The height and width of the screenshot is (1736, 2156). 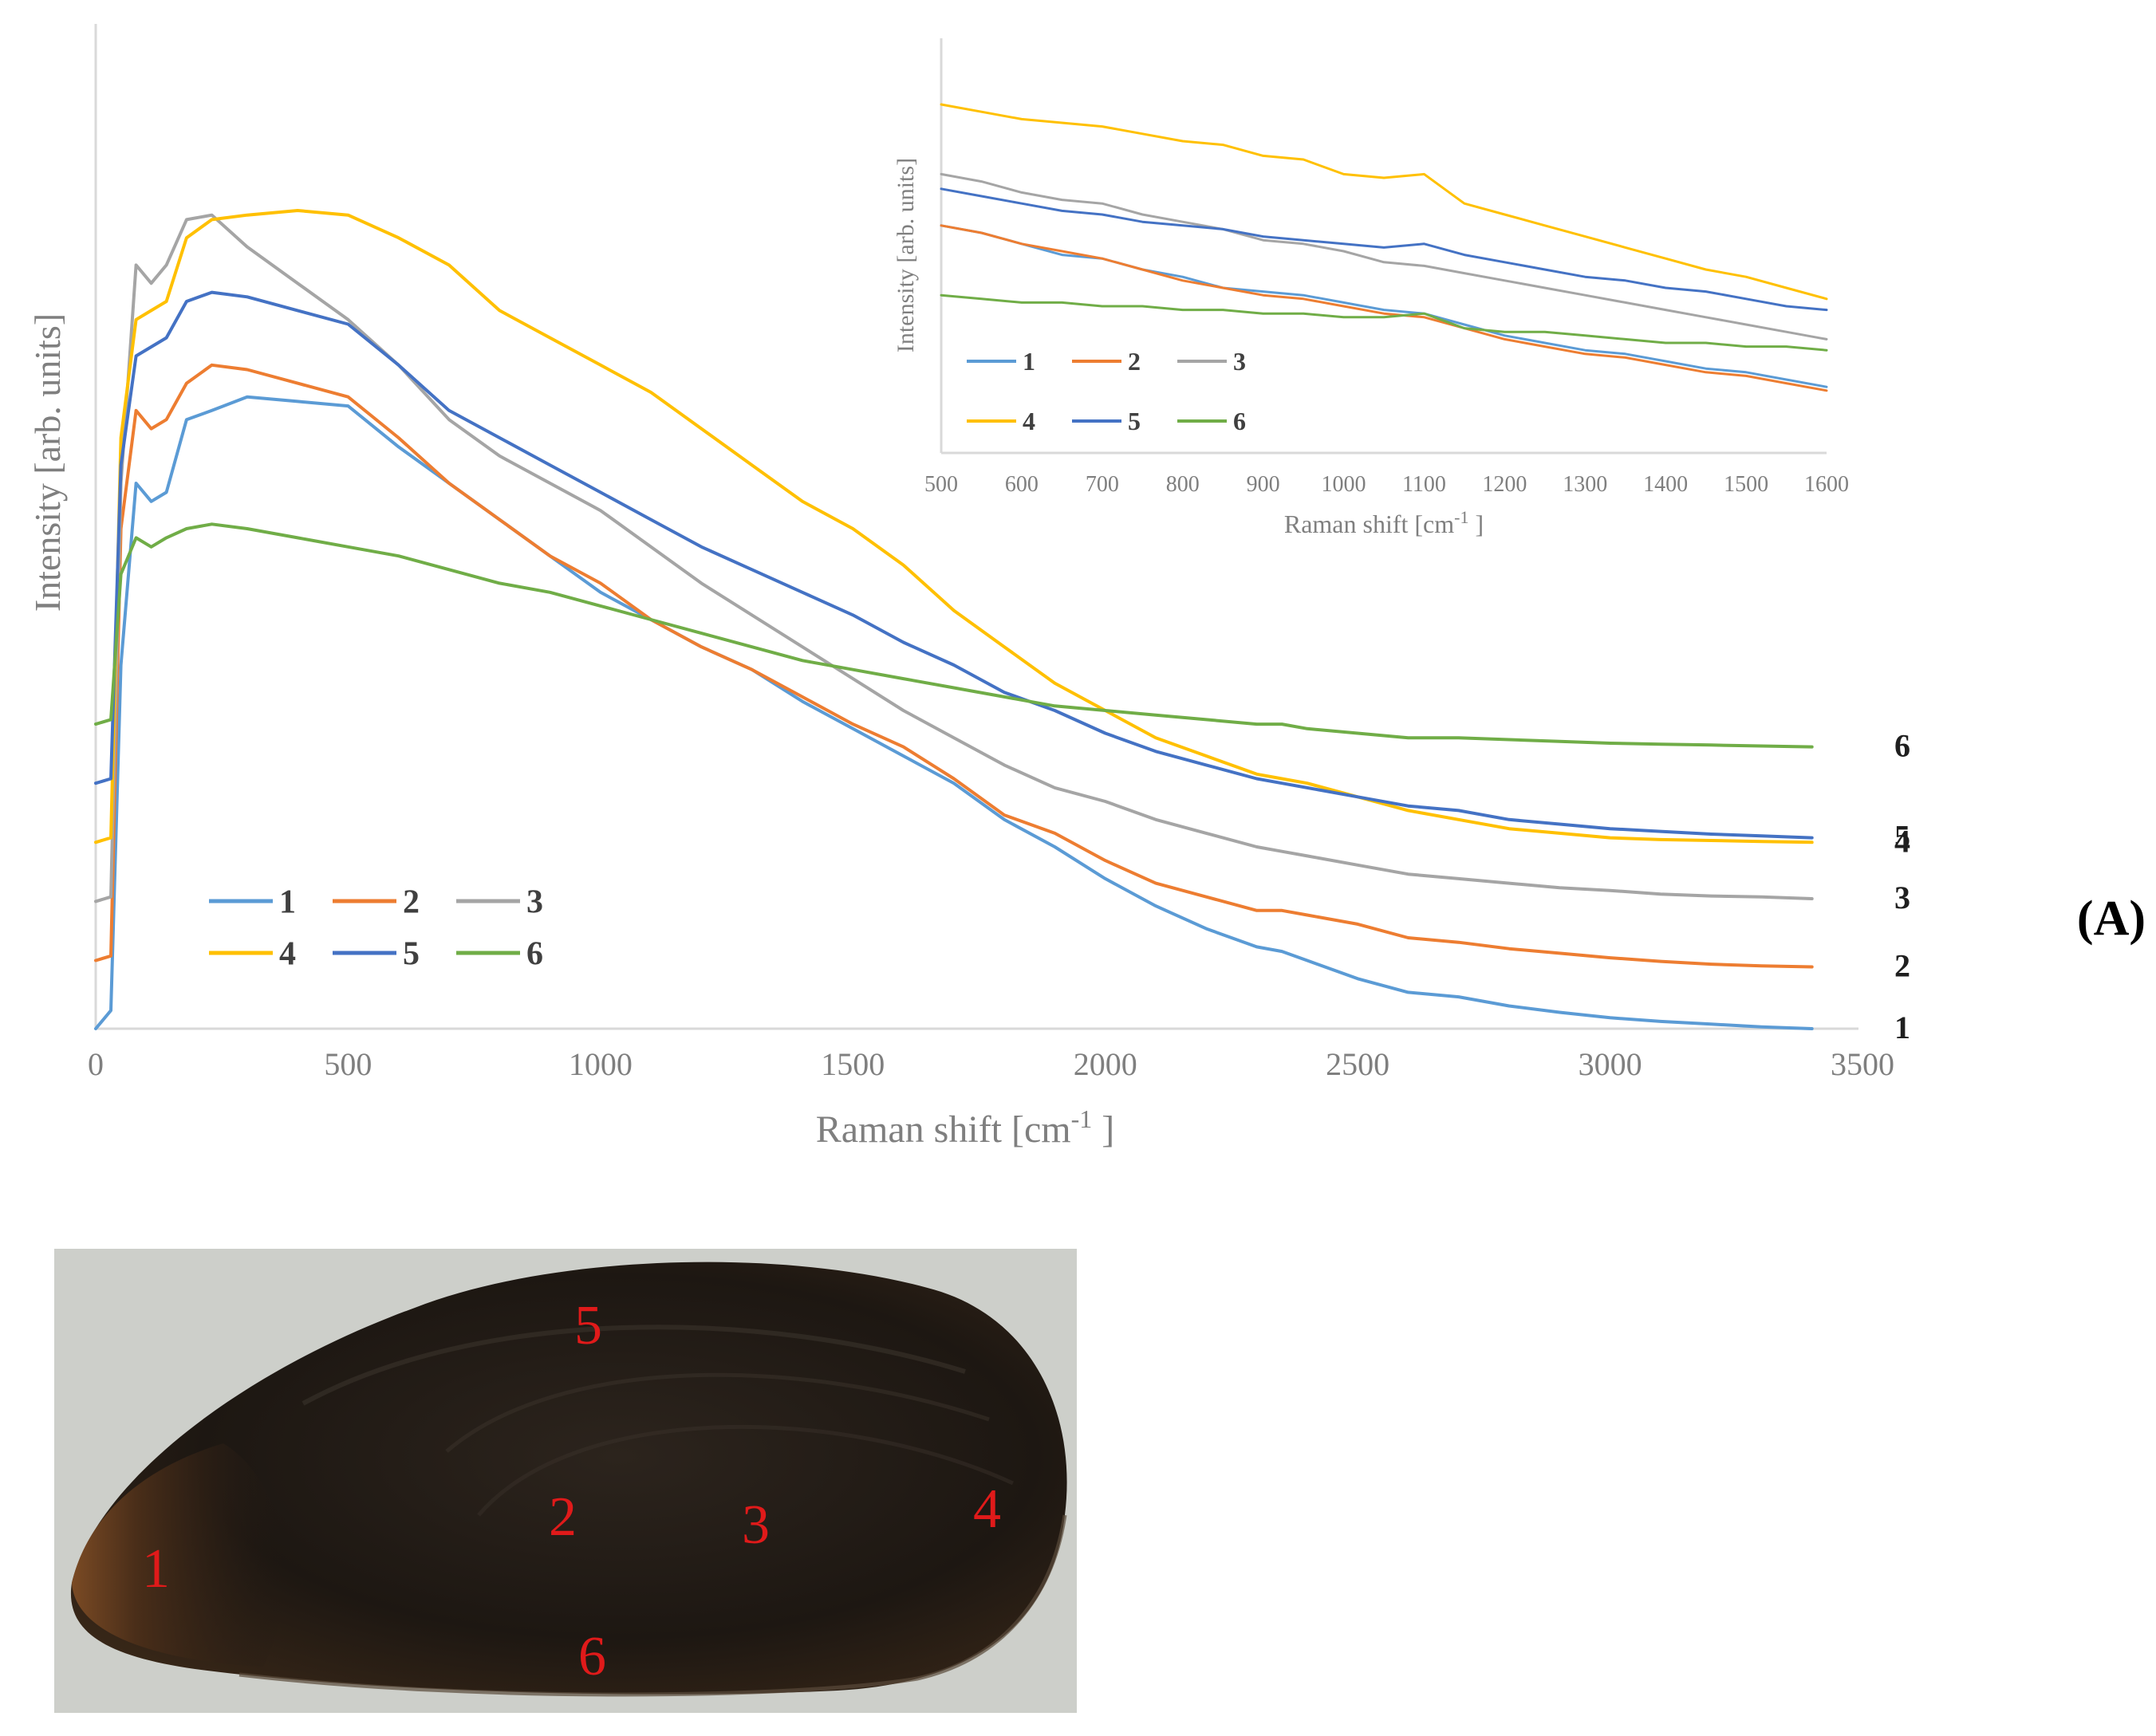 What do you see at coordinates (1105, 1064) in the screenshot?
I see `main-x-tick-label: 2000` at bounding box center [1105, 1064].